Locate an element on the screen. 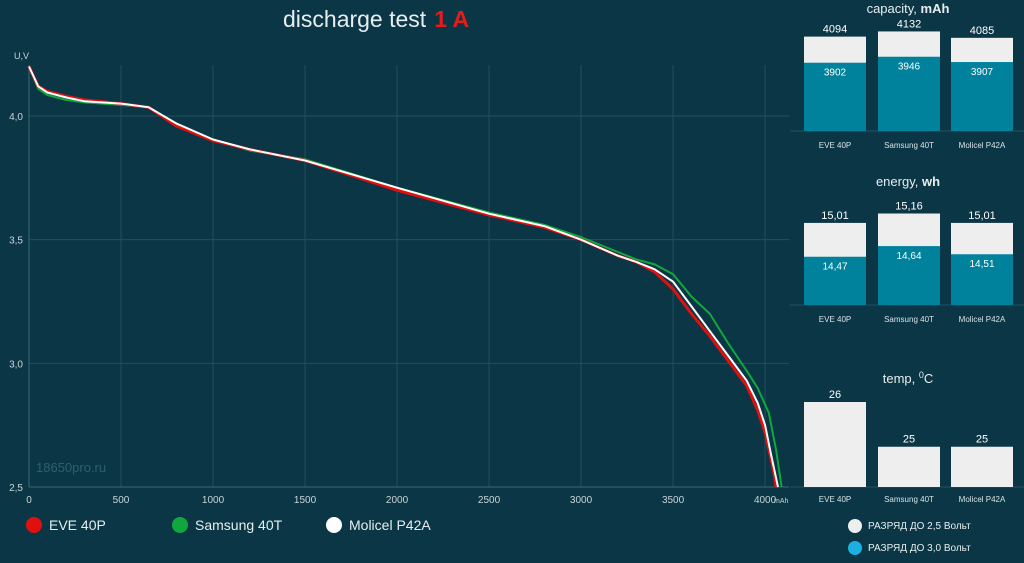  bar-lower-label: 3907 is located at coordinates (982, 72).